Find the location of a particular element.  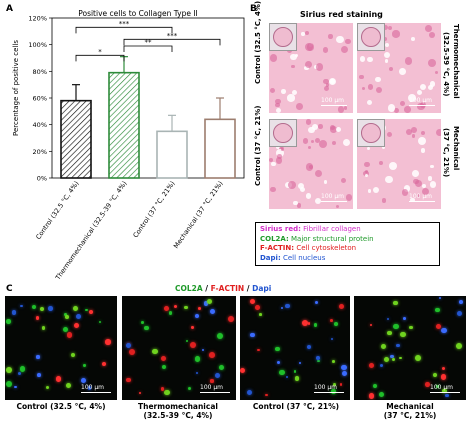

panel-letter-c: C is located at coordinates (9, 289).